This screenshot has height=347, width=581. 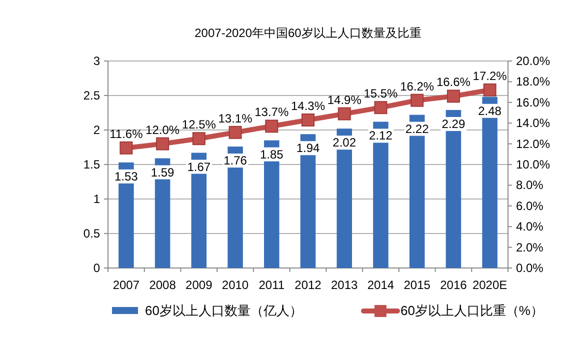 What do you see at coordinates (163, 129) in the screenshot?
I see `data-label: 12.0%` at bounding box center [163, 129].